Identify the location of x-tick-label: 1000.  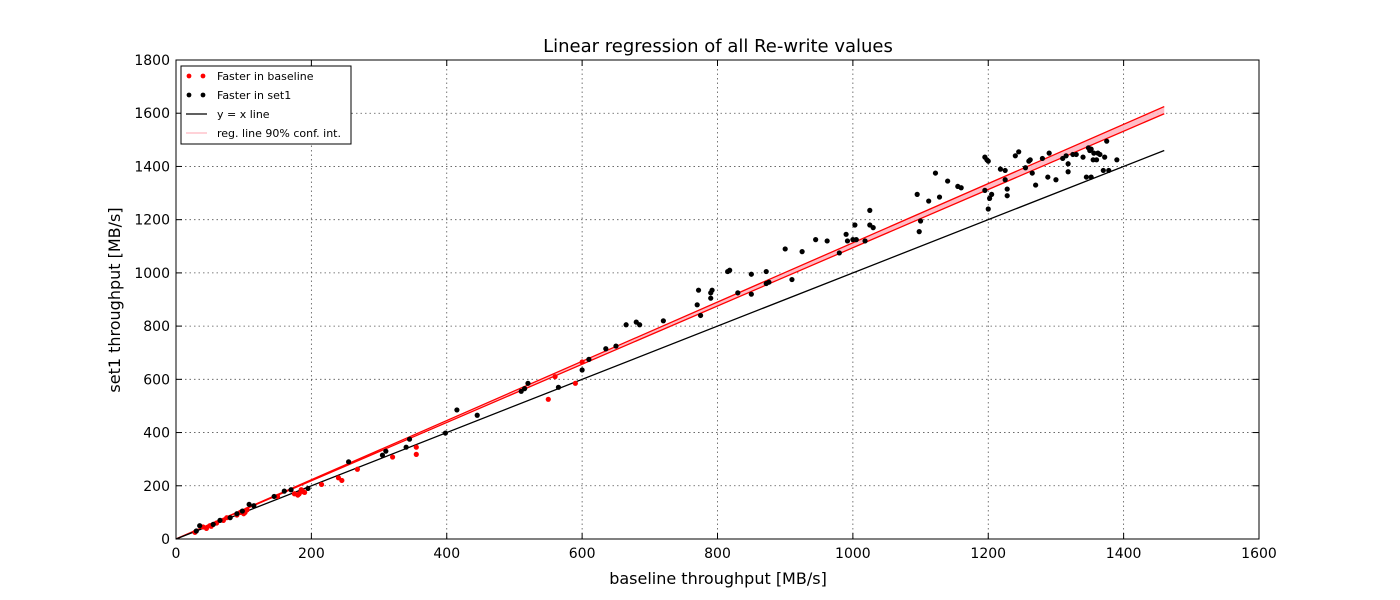
(853, 554).